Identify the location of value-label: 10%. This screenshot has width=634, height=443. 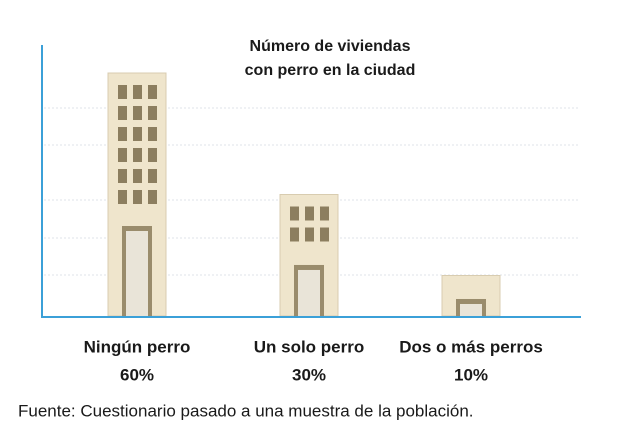
(471, 374).